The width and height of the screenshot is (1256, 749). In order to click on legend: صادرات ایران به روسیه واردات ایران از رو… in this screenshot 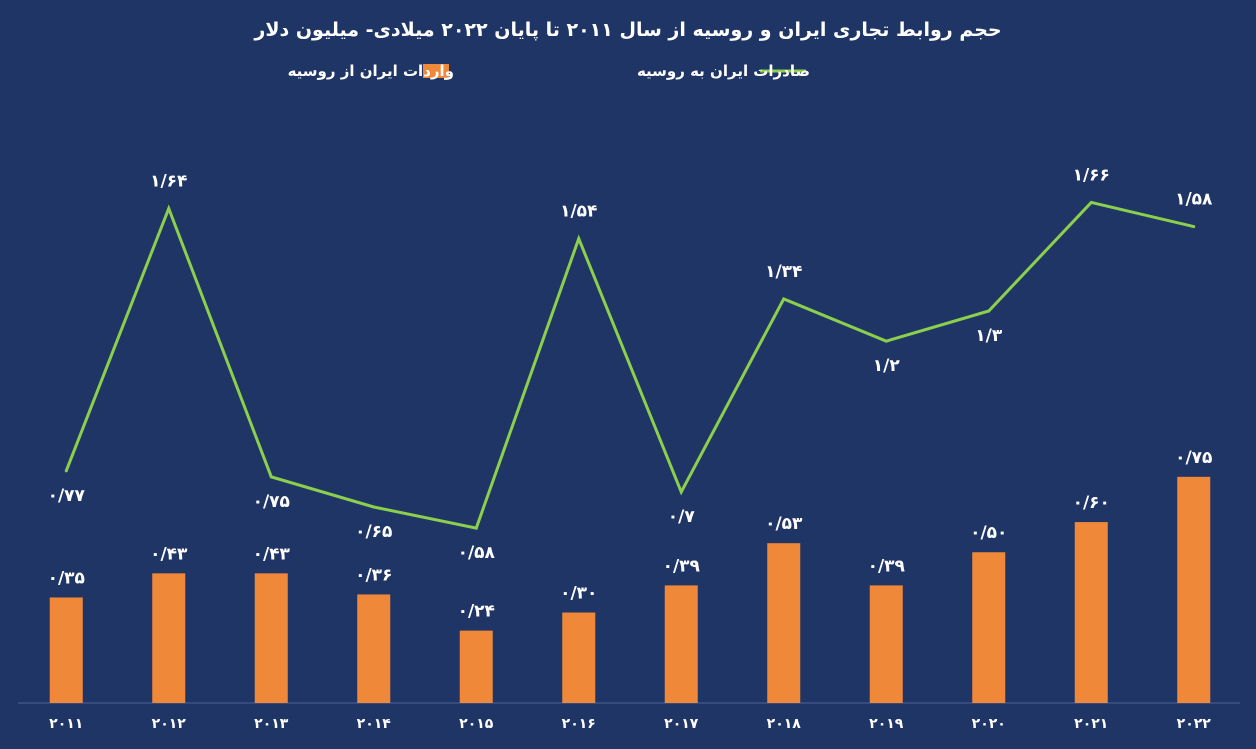, I will do `click(549, 71)`.